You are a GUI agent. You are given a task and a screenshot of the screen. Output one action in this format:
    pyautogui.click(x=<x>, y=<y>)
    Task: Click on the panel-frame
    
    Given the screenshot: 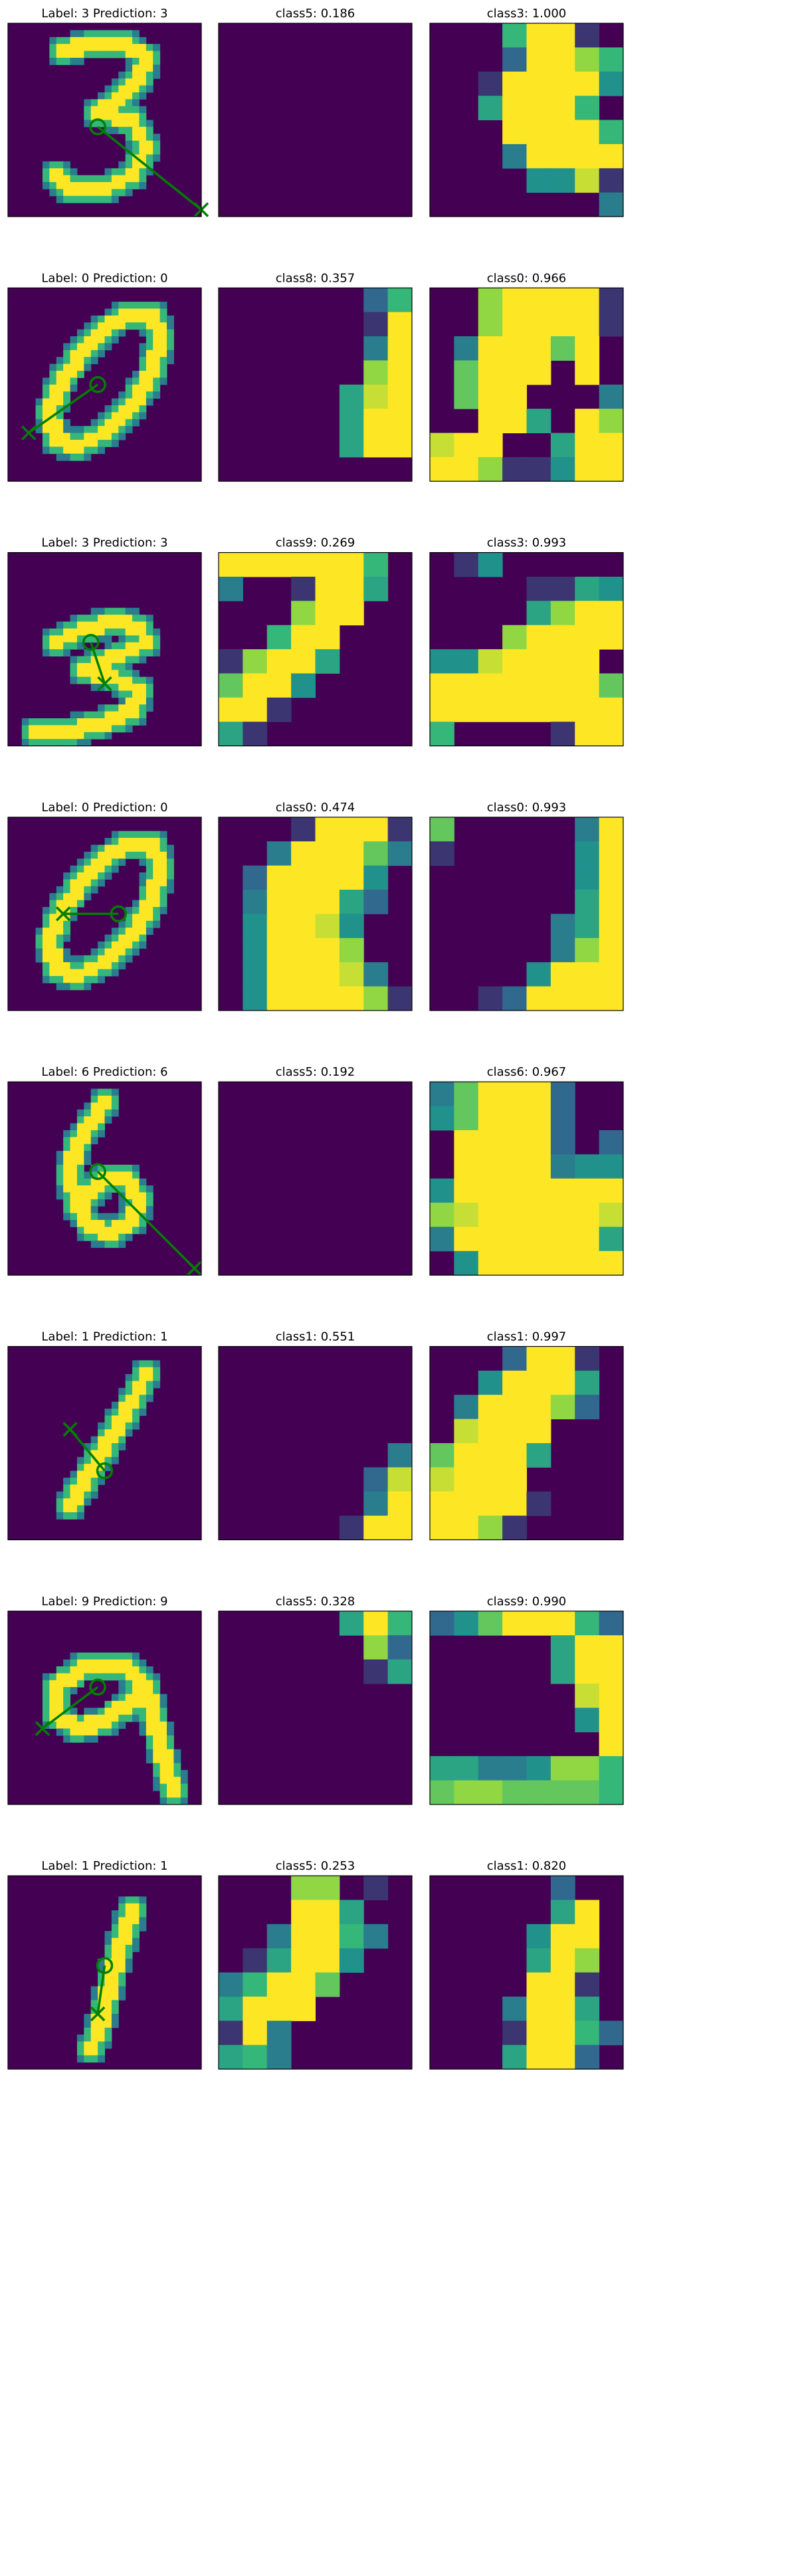 What is the action you would take?
    pyautogui.click(x=105, y=1178)
    